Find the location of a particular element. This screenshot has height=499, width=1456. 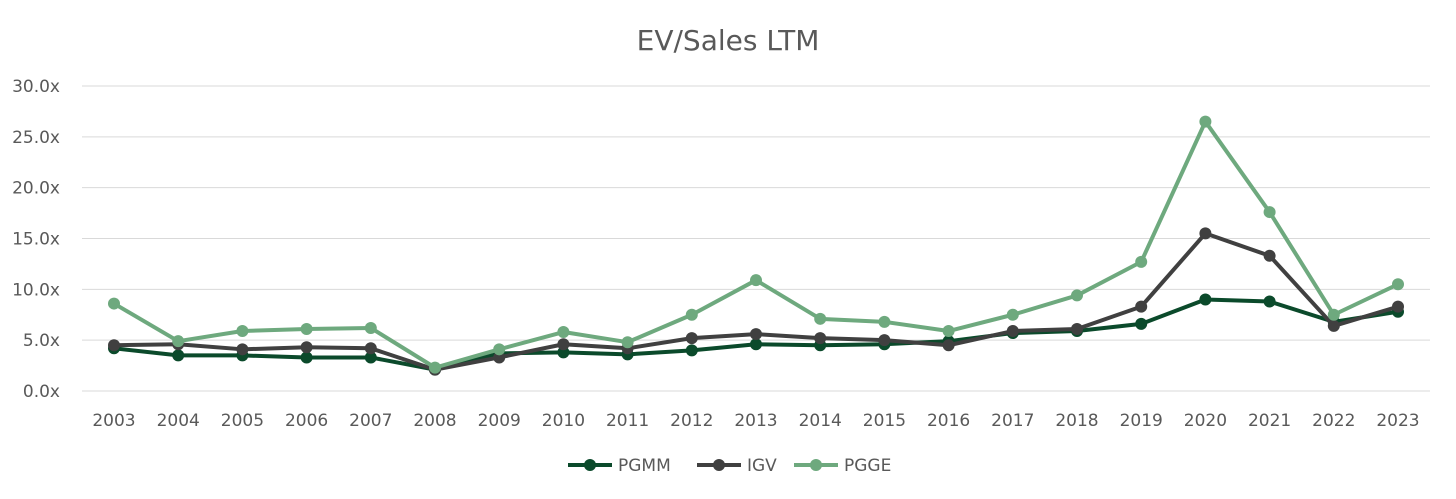

y-tick-label: 25.0x is located at coordinates (36, 138).